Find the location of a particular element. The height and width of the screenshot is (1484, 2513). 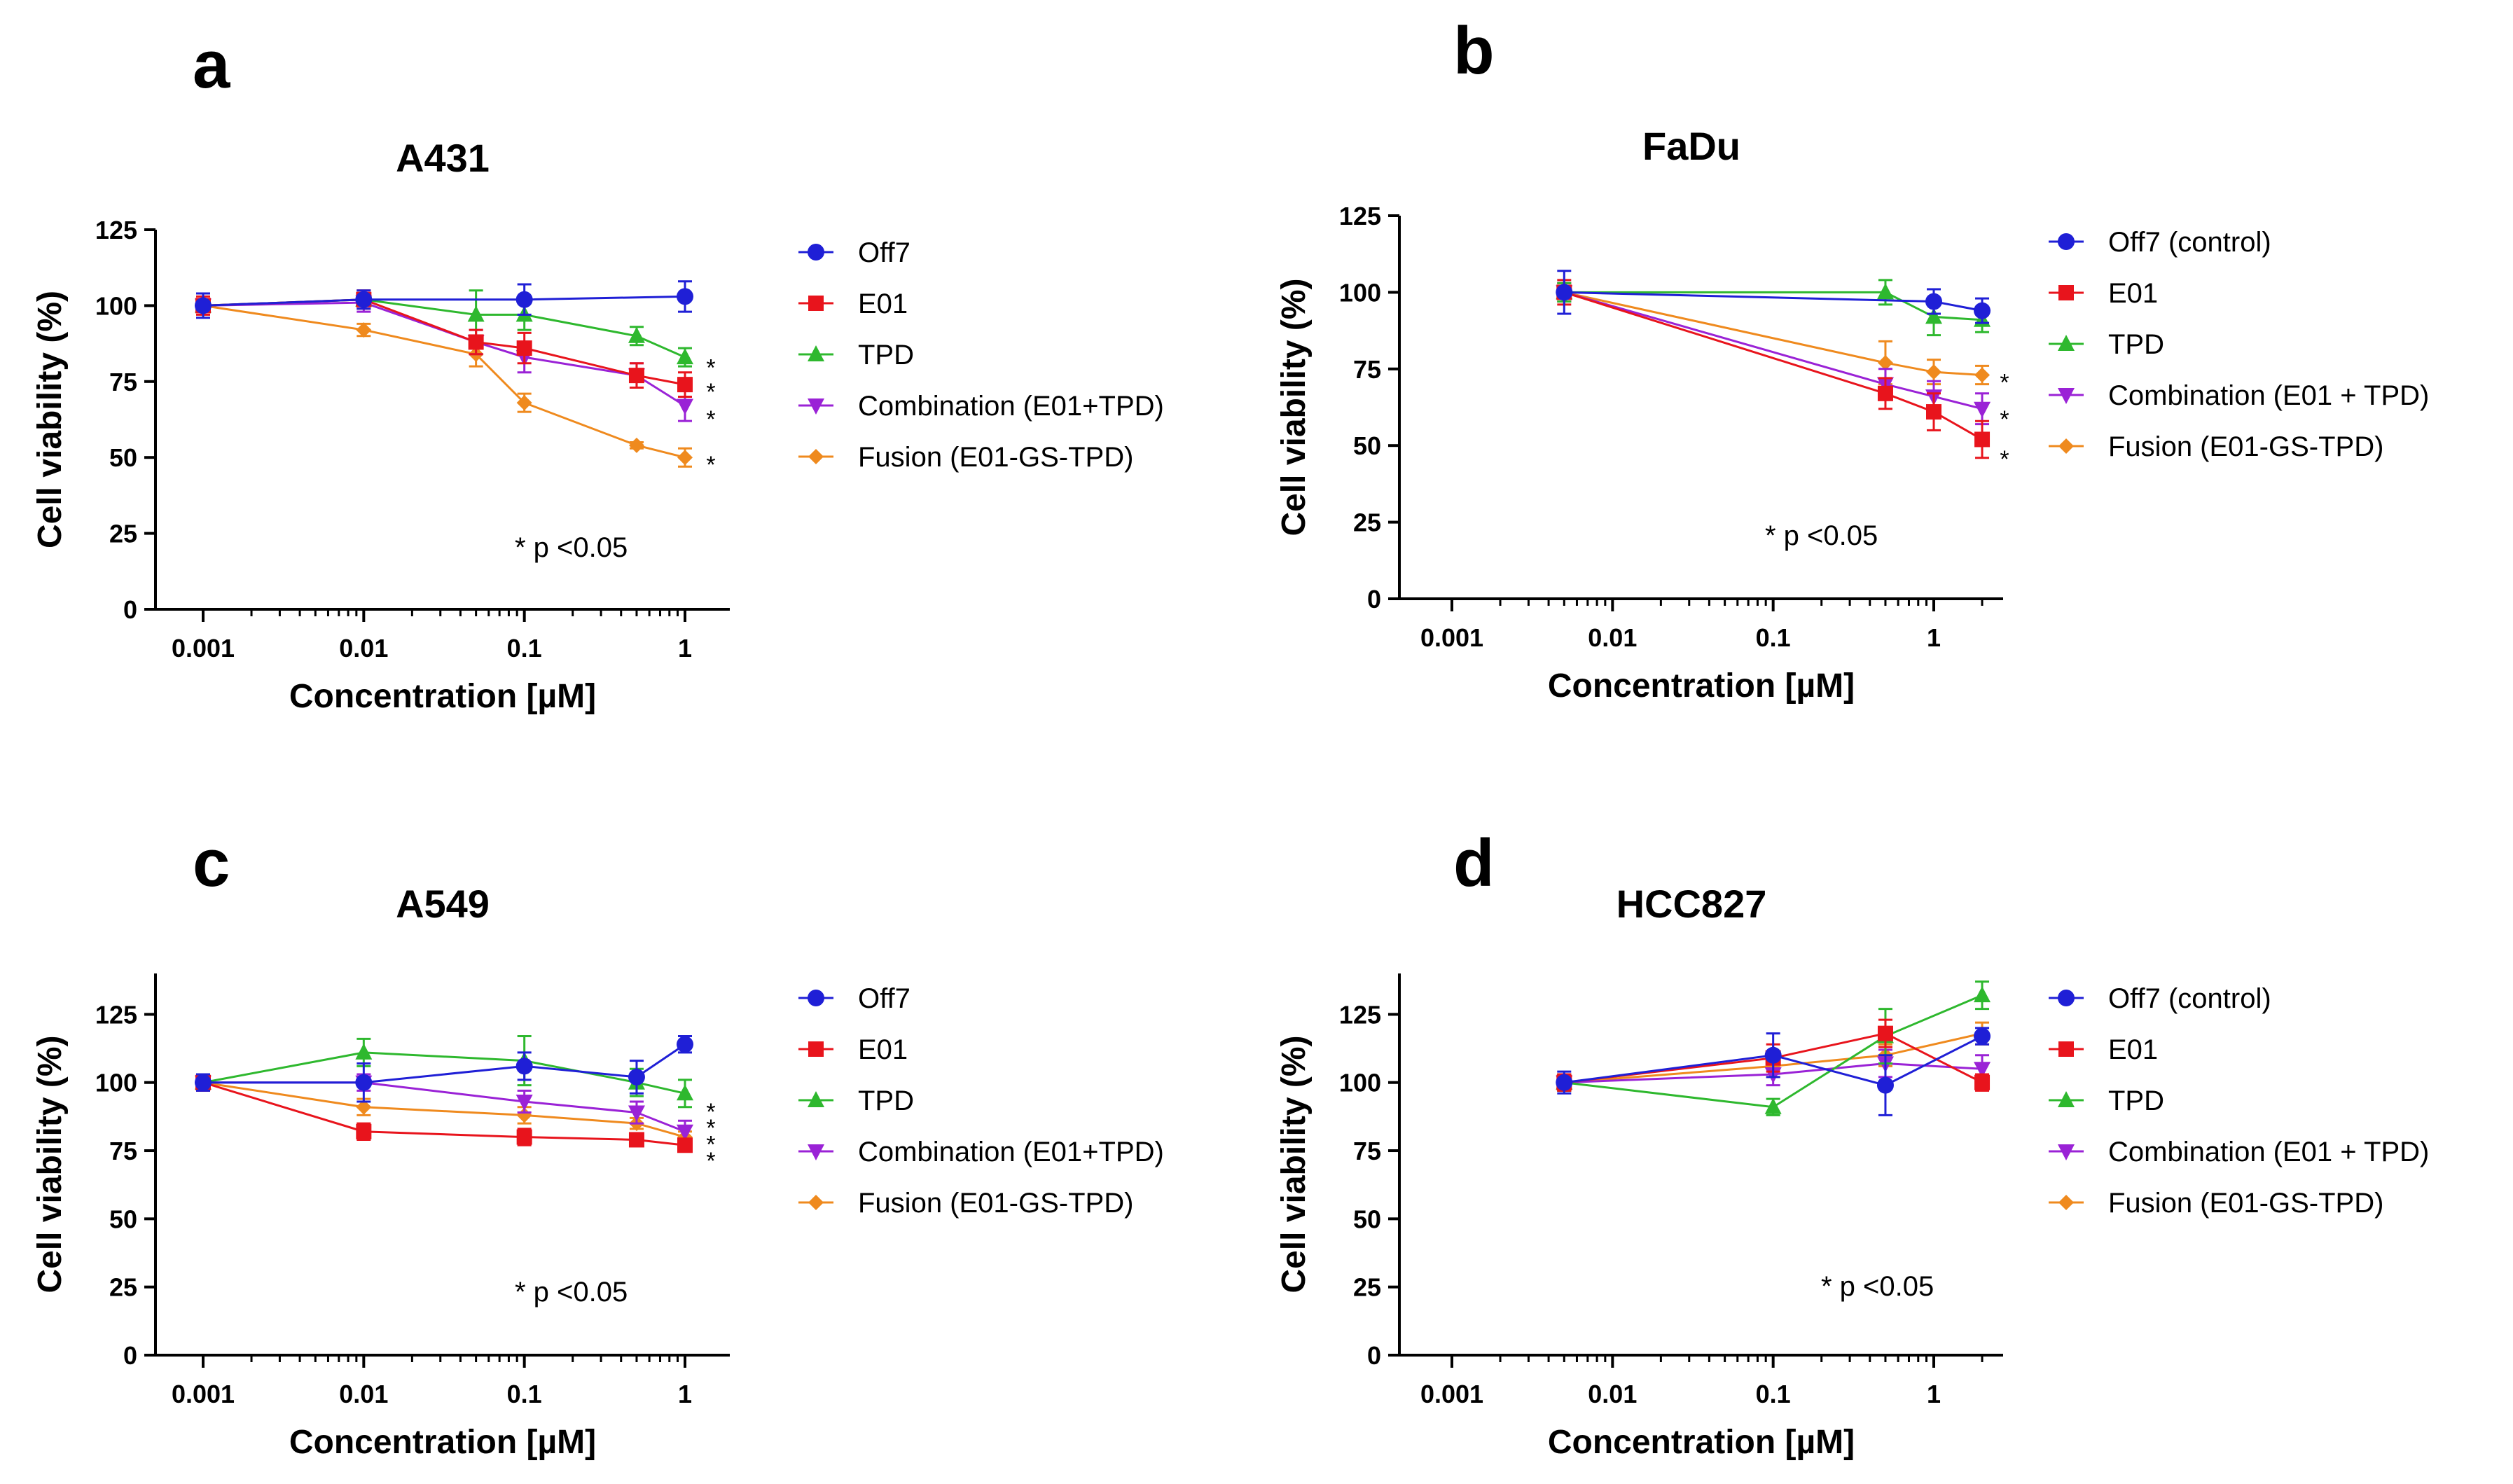

legend-label: Off7 is located at coordinates (884, 998).